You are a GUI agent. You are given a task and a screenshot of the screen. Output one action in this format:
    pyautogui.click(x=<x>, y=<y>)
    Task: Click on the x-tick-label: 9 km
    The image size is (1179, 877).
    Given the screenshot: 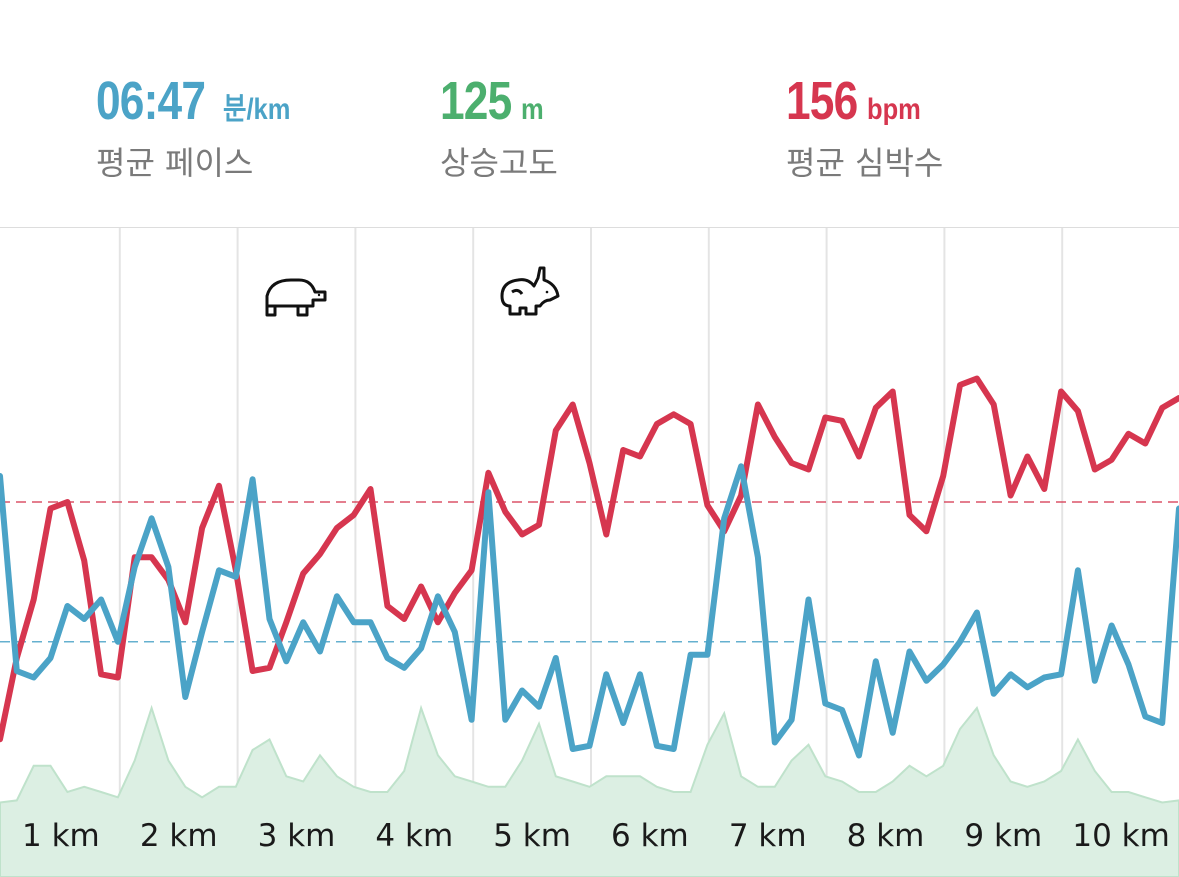 What is the action you would take?
    pyautogui.click(x=1003, y=836)
    